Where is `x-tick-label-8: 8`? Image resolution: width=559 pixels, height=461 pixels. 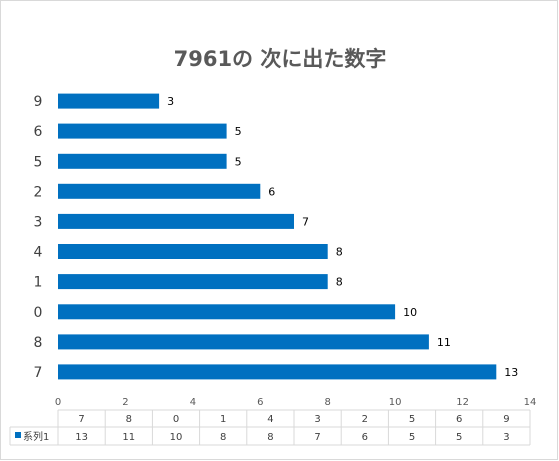
x-tick-label-8: 8 is located at coordinates (328, 402).